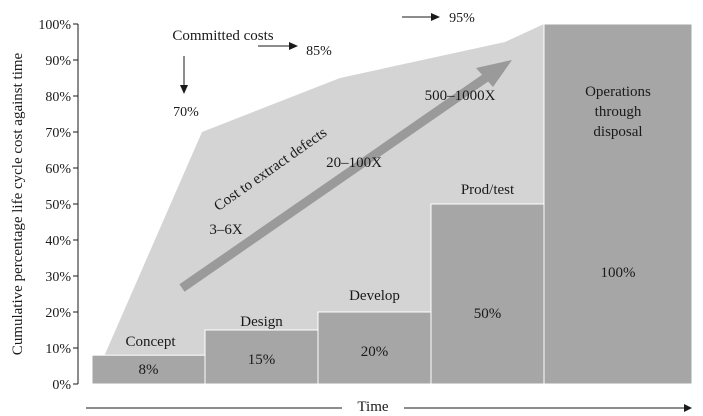 Image resolution: width=703 pixels, height=416 pixels. What do you see at coordinates (222, 36) in the screenshot?
I see `committed-costs-label: Committed costs` at bounding box center [222, 36].